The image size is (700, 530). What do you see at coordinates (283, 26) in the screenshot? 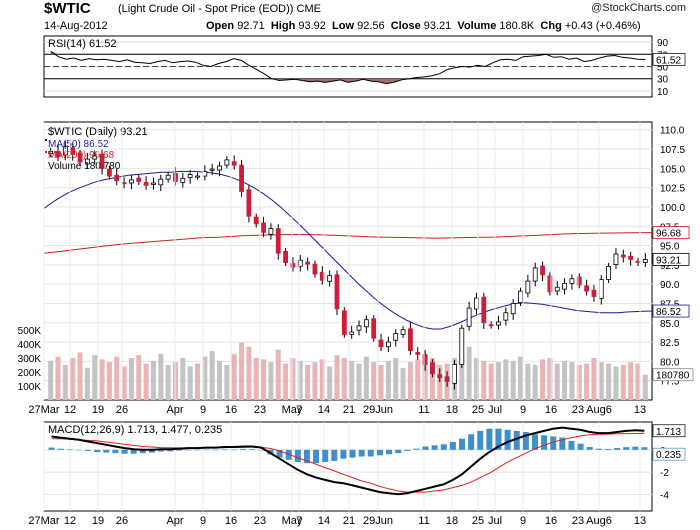
I see `high-label: High` at bounding box center [283, 26].